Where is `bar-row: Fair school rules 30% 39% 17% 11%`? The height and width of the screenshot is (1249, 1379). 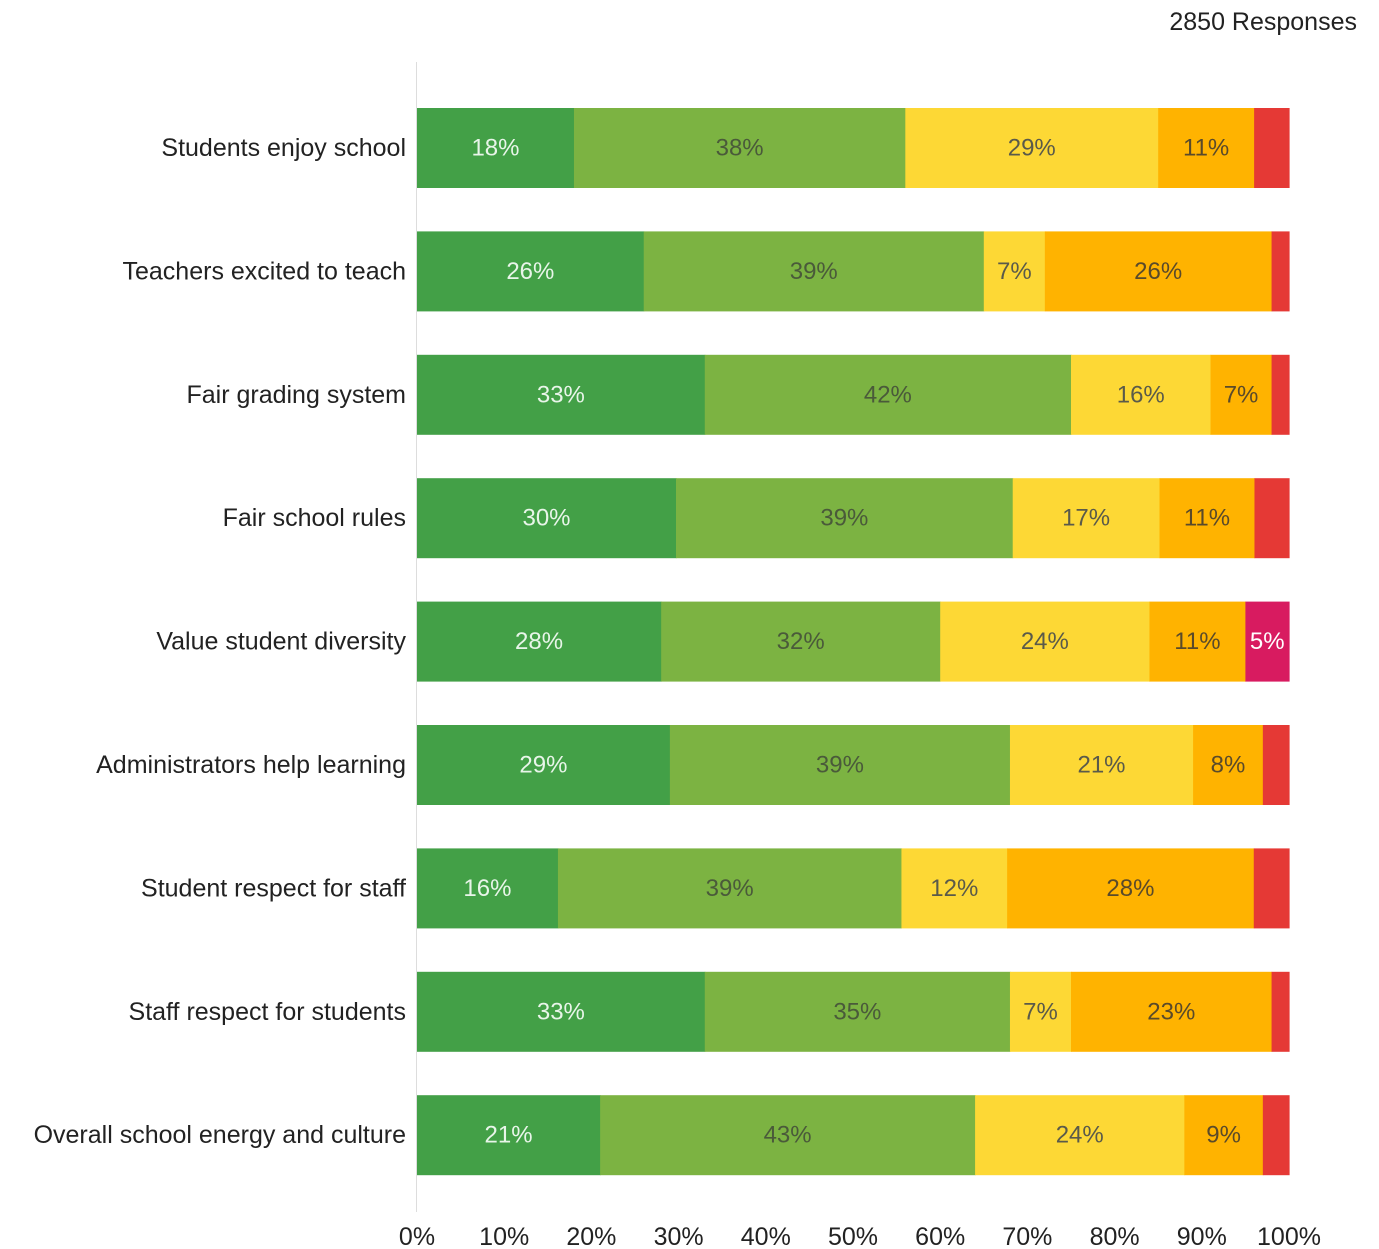 bar-row: Fair school rules 30% 39% 17% 11% is located at coordinates (756, 518).